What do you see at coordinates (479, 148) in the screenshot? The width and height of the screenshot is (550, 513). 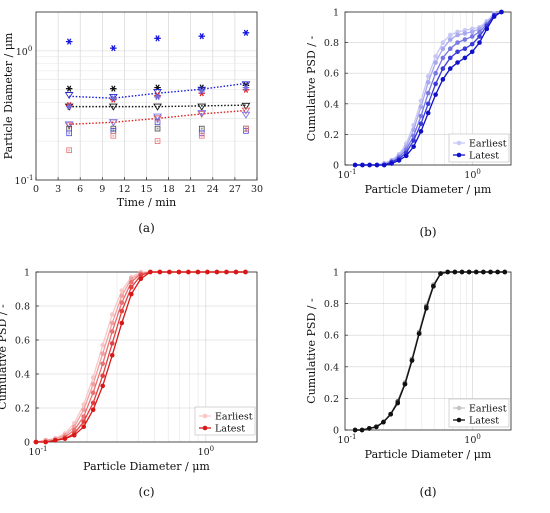 I see `legend-box` at bounding box center [479, 148].